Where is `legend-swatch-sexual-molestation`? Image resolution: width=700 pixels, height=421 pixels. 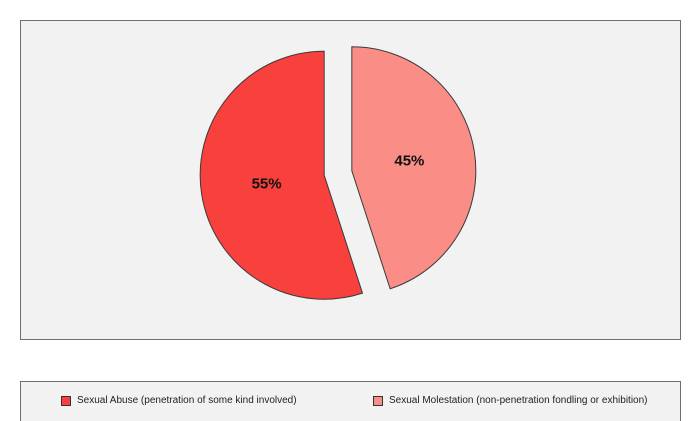
legend-swatch-sexual-molestation is located at coordinates (378, 400).